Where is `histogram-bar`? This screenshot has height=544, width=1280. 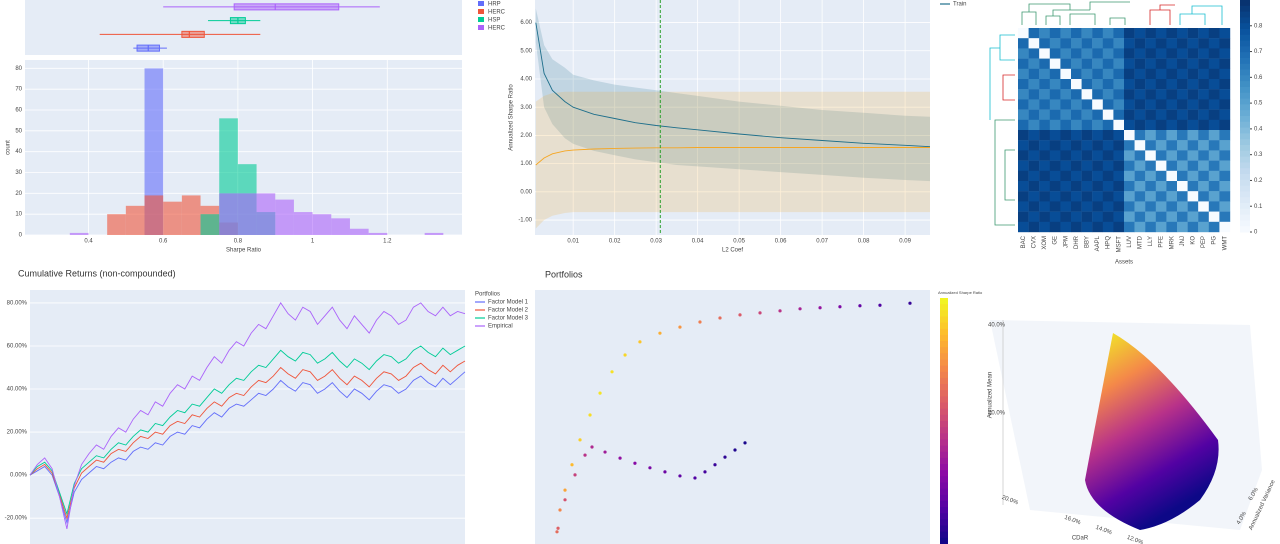 histogram-bar is located at coordinates (266, 214).